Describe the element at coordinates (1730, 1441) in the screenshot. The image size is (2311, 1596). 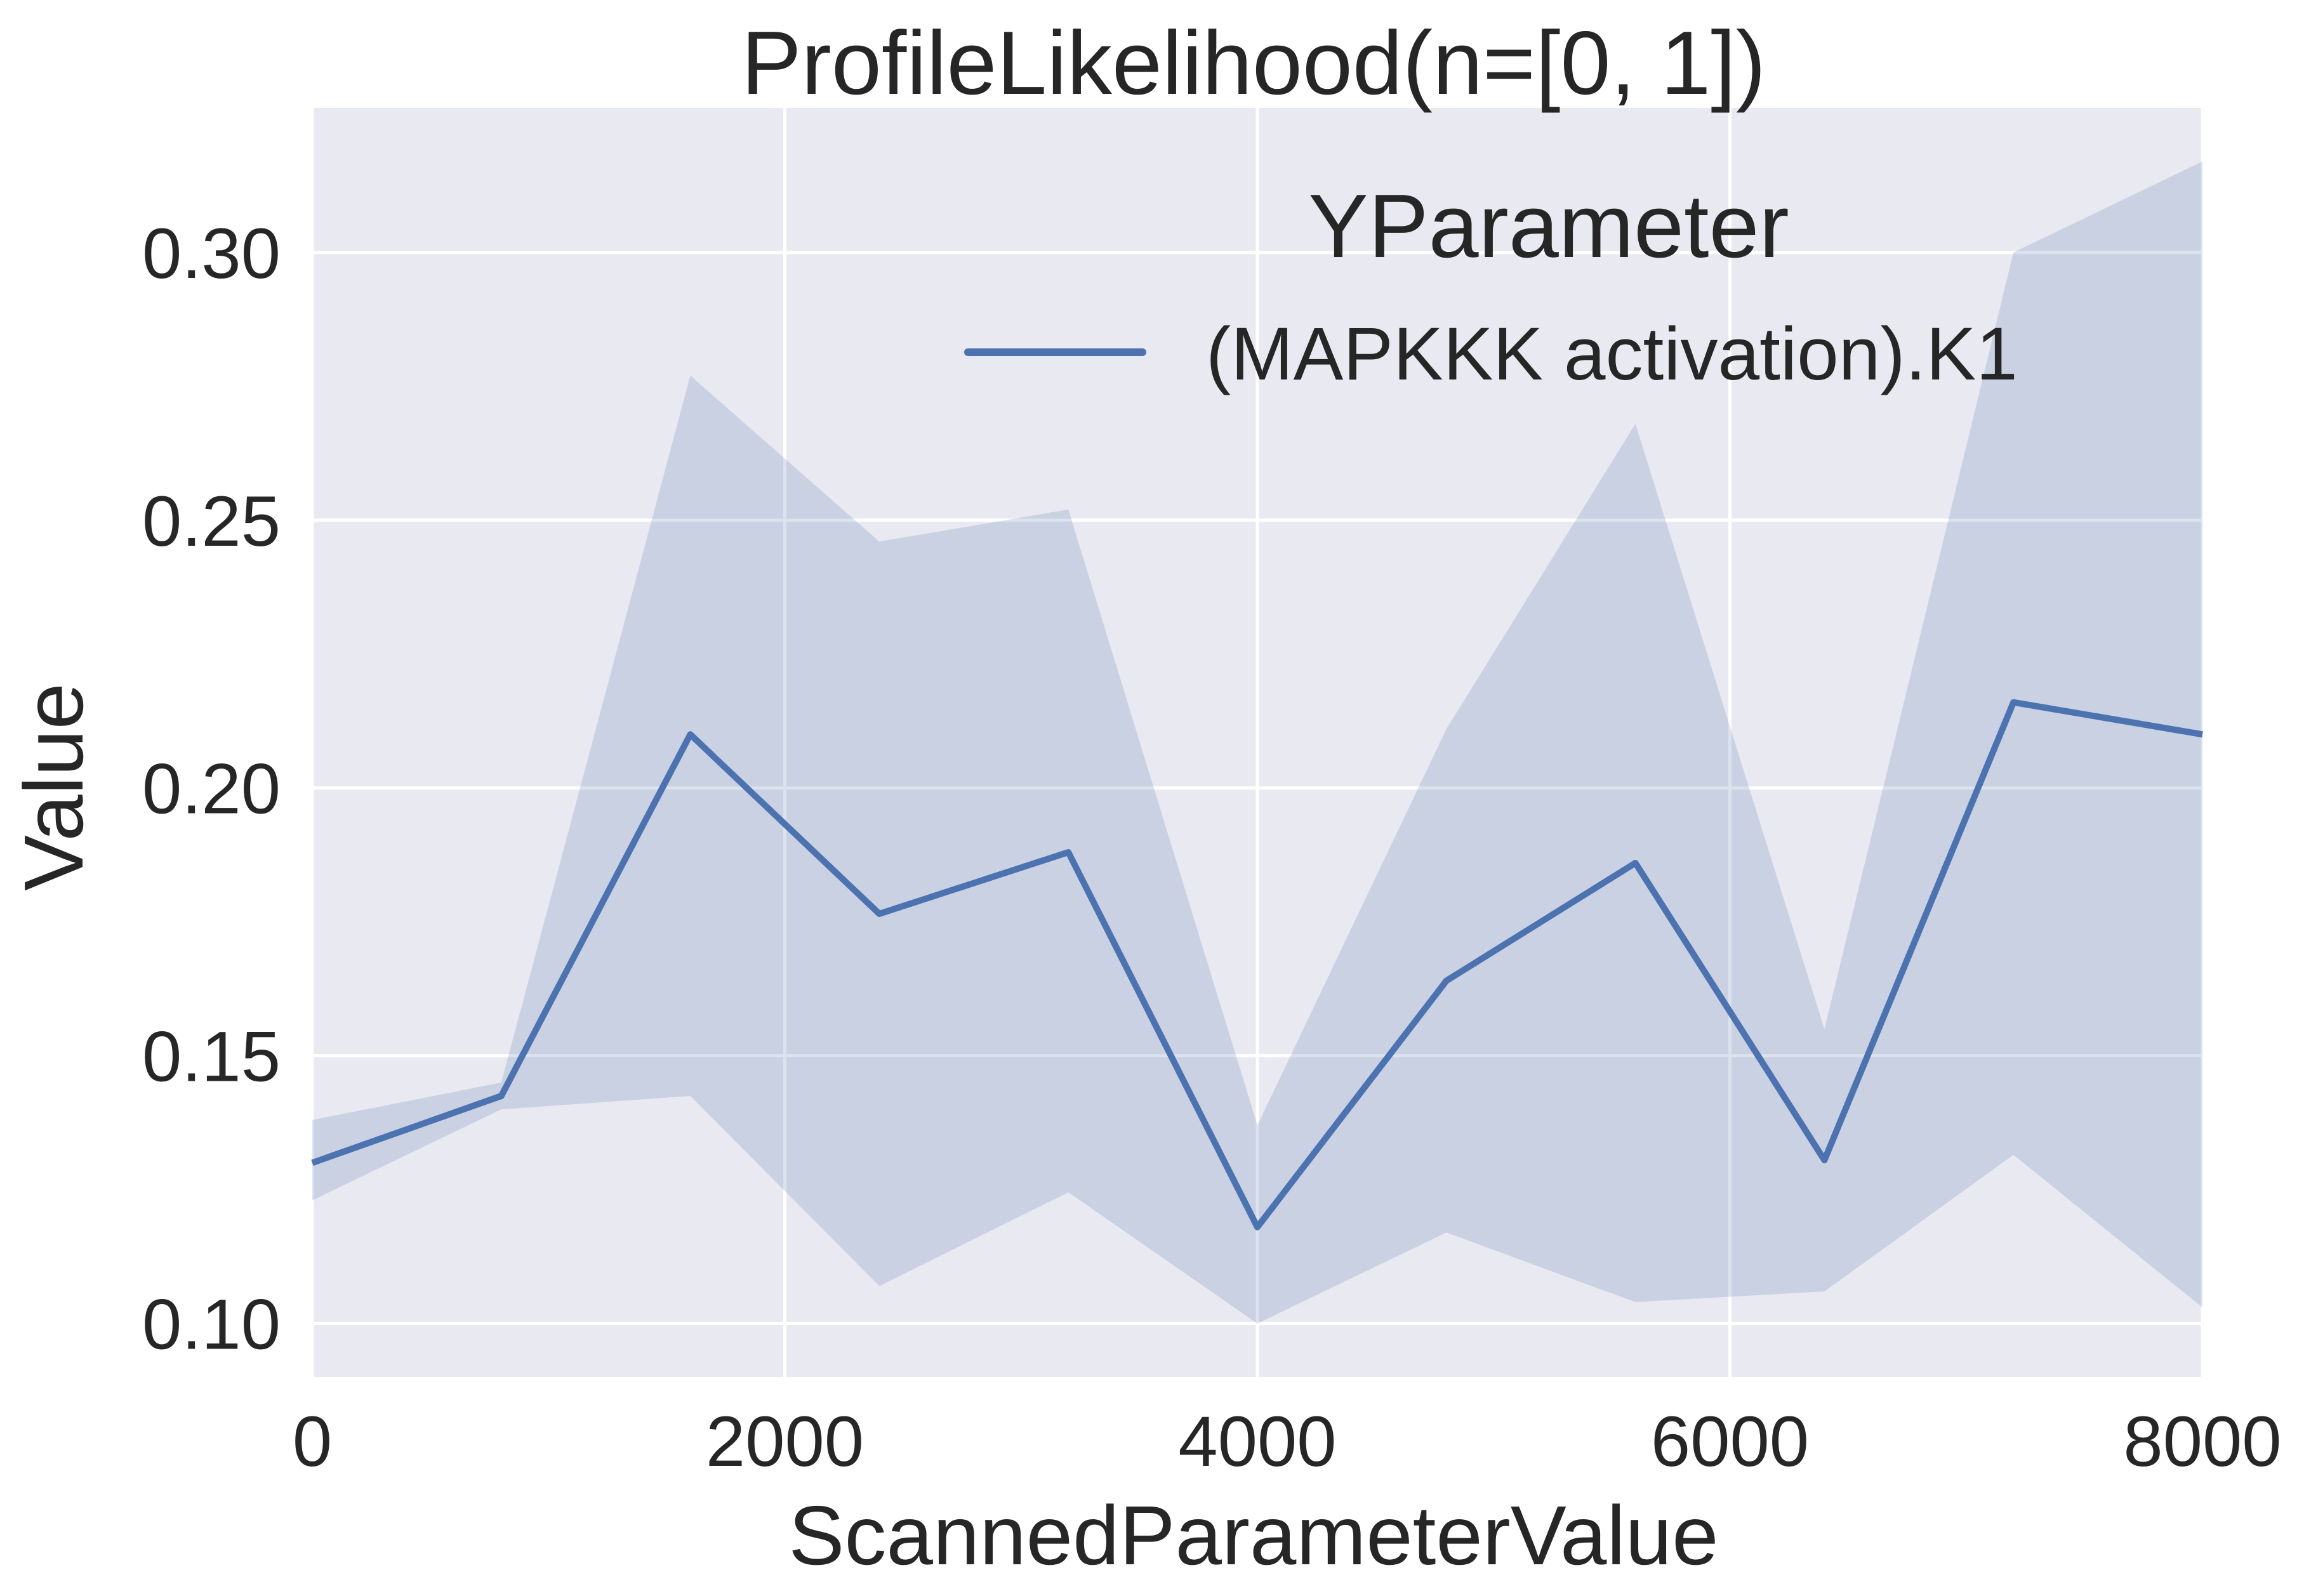
I see `x-tick-label: 6000` at that location.